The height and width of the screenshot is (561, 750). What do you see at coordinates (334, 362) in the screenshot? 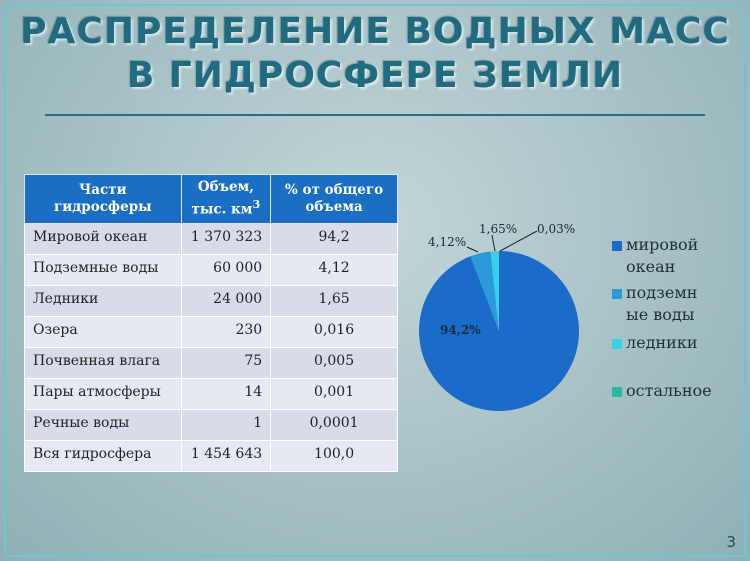
I see `cell-percent: 0,005` at bounding box center [334, 362].